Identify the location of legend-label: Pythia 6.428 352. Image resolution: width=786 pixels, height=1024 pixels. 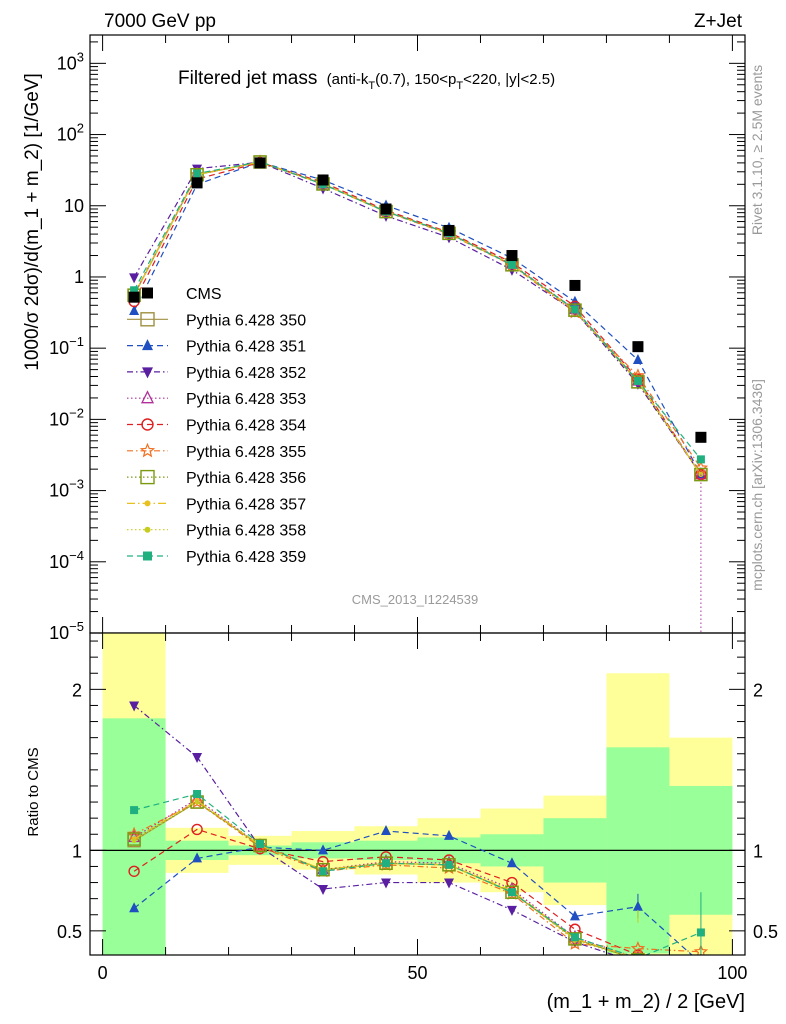
(246, 373).